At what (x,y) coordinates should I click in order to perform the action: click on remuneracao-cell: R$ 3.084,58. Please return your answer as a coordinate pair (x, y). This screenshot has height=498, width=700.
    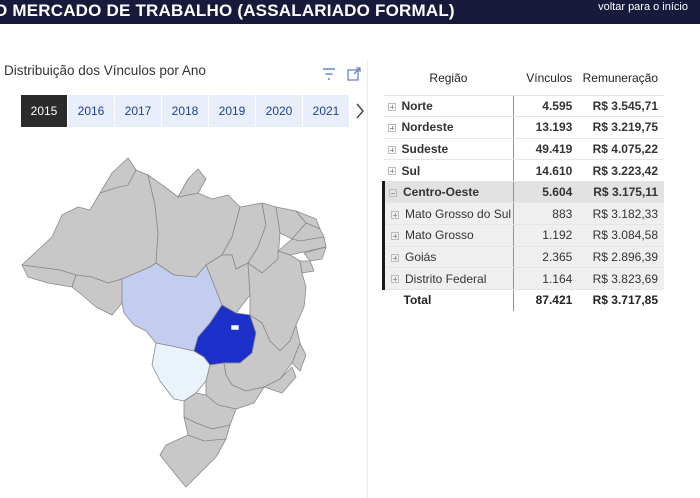
    Looking at the image, I should click on (621, 235).